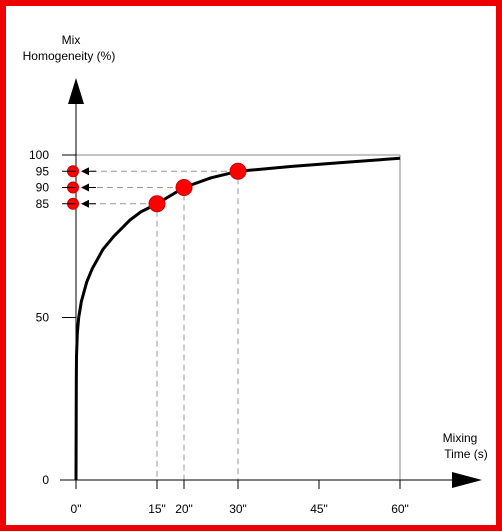 This screenshot has width=502, height=531. Describe the element at coordinates (400, 509) in the screenshot. I see `x-tick-label: 60"` at that location.